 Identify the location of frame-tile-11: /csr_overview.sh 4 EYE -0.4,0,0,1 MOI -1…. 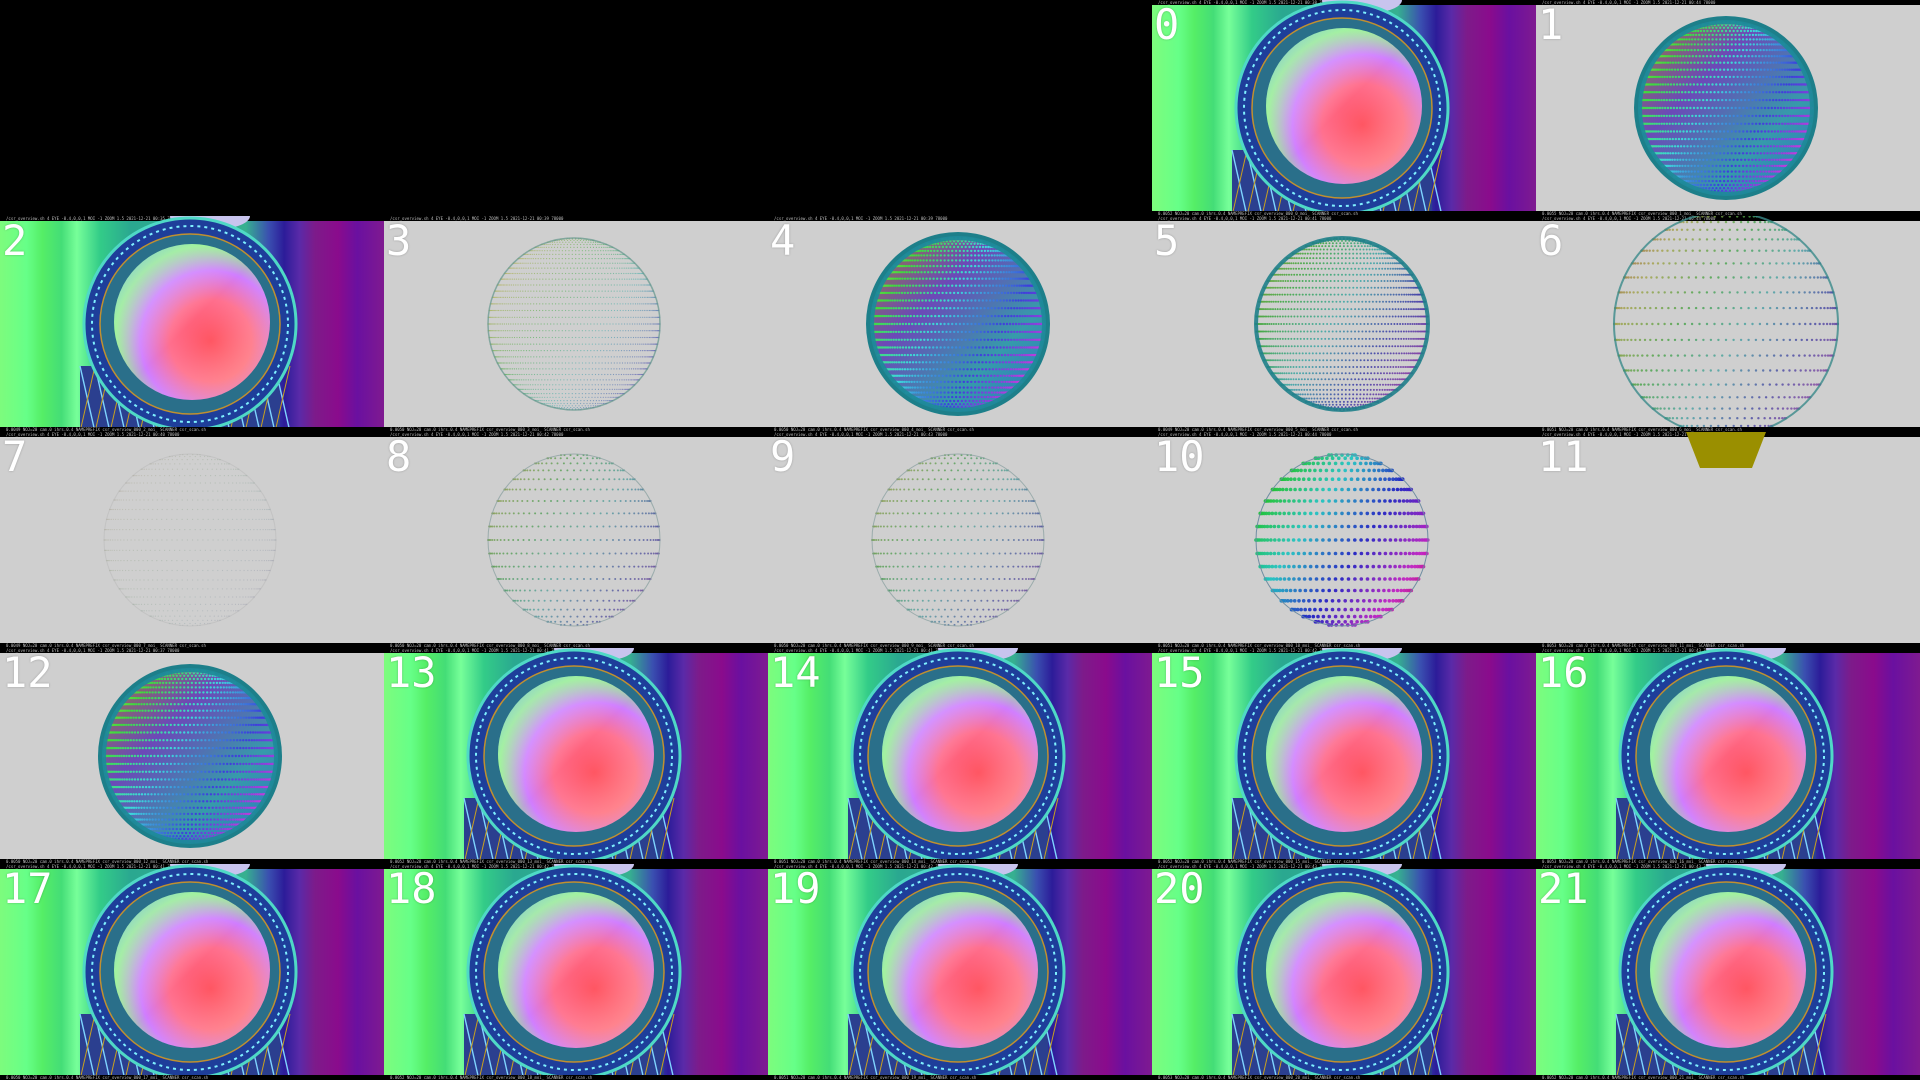
(1728, 540).